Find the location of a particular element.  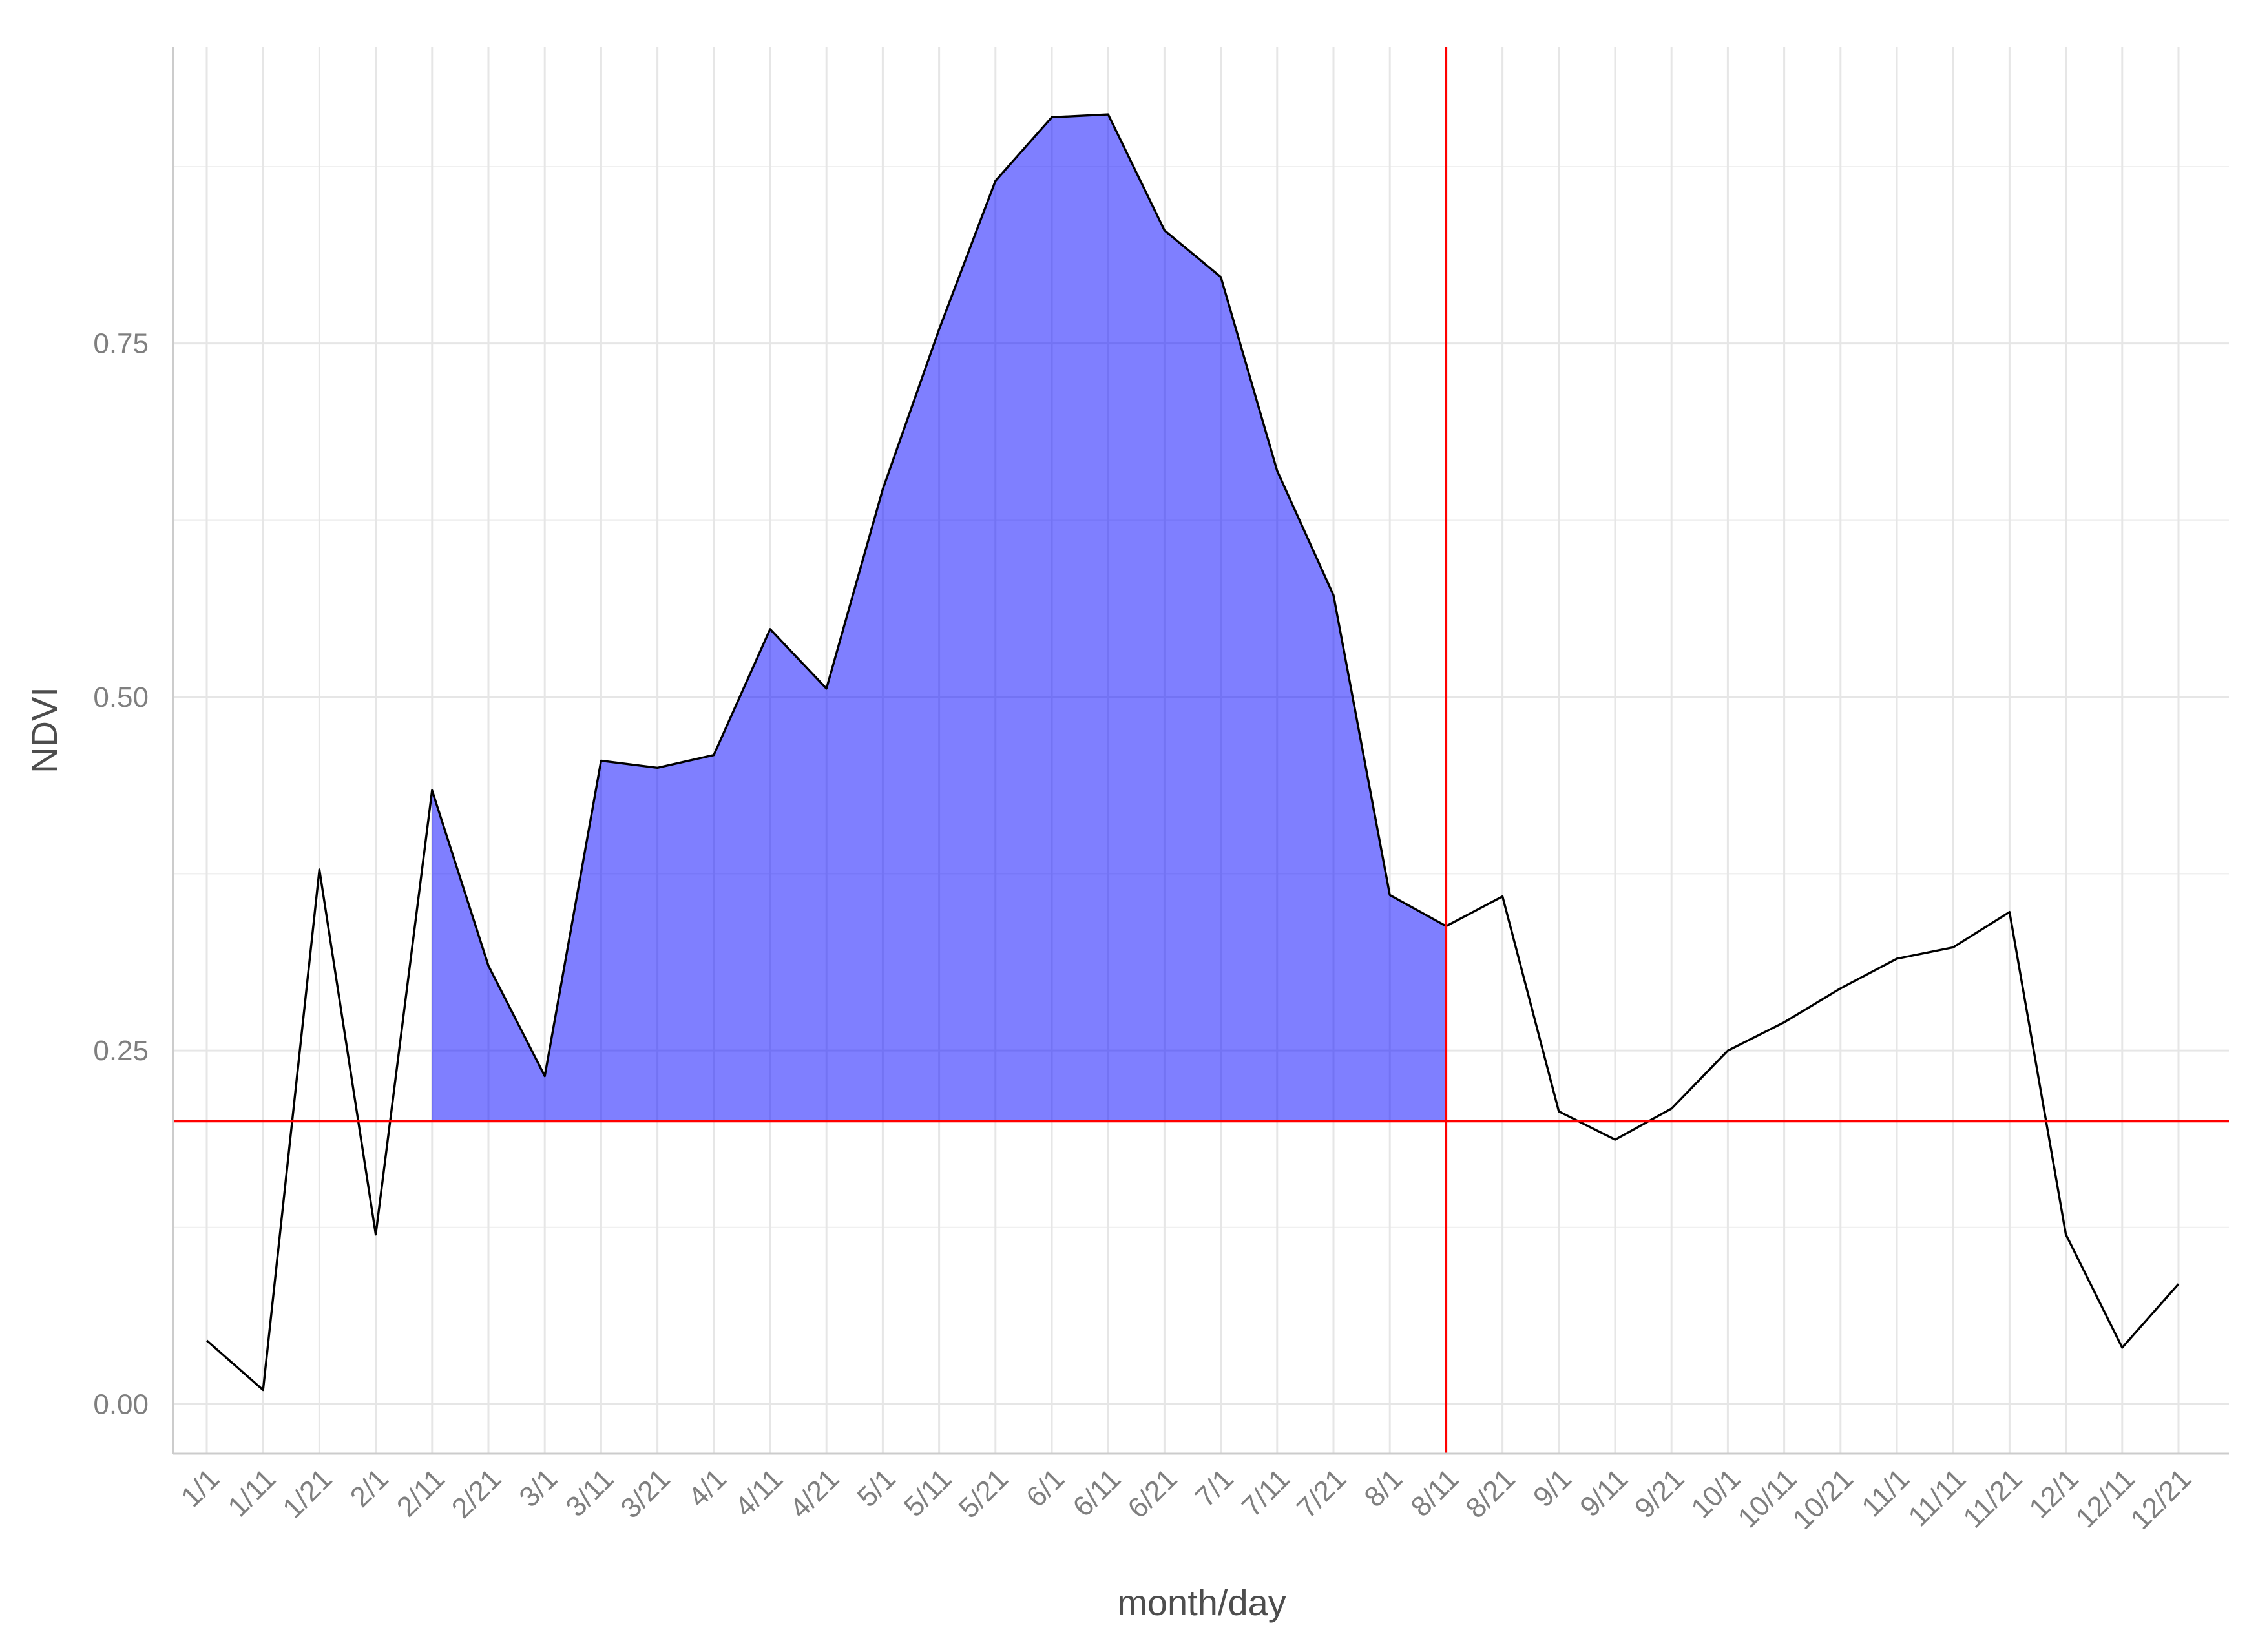

y-tick-label: 0.50 is located at coordinates (121, 697).